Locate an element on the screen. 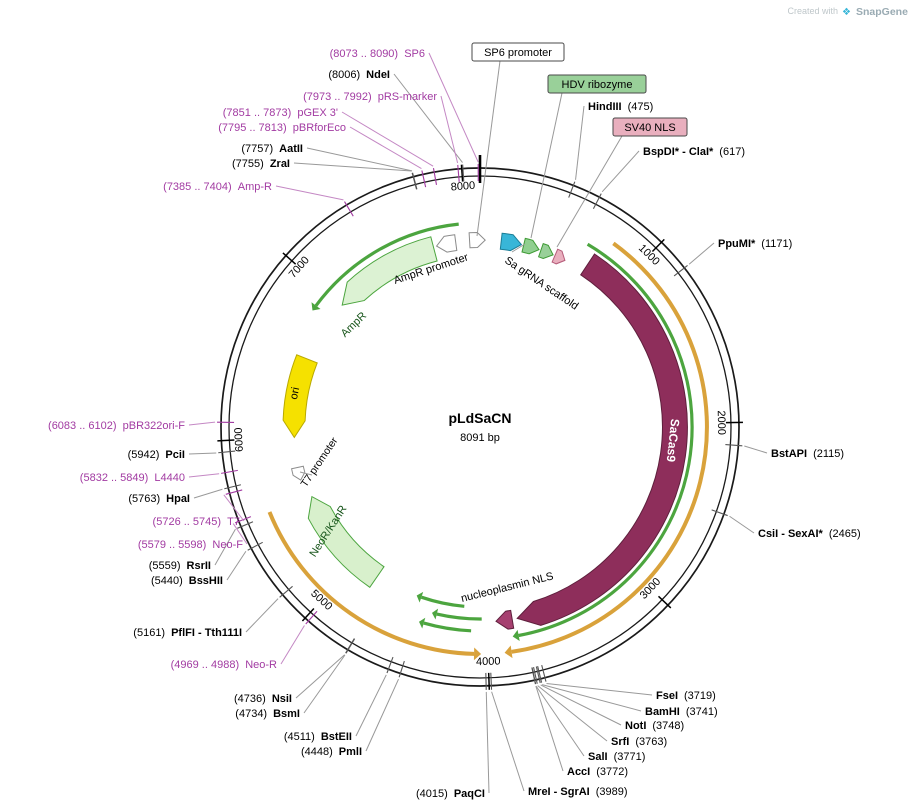 The image size is (910, 810). feature-label-sacas9: SaCas9 is located at coordinates (673, 440).